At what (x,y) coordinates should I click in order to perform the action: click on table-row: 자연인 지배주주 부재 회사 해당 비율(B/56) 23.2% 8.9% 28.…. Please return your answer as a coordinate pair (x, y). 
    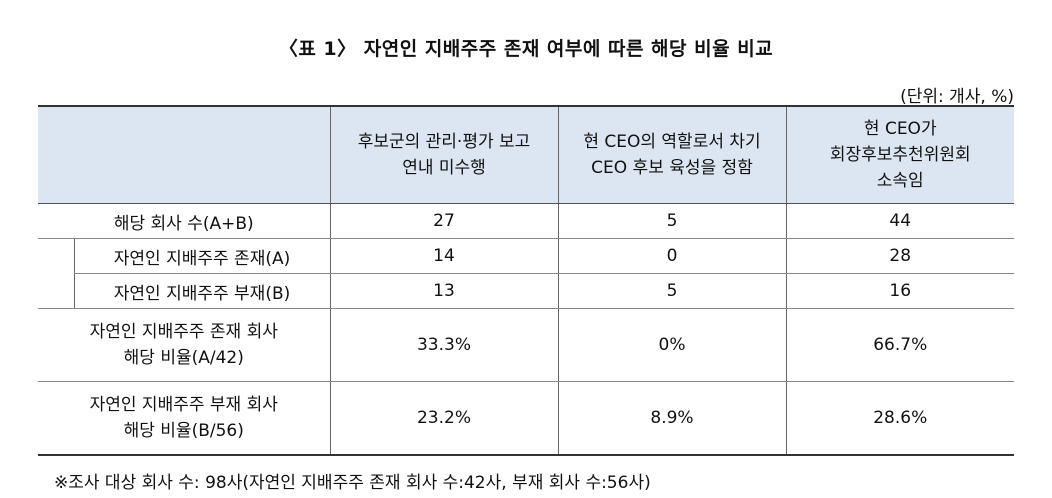
    Looking at the image, I should click on (526, 418).